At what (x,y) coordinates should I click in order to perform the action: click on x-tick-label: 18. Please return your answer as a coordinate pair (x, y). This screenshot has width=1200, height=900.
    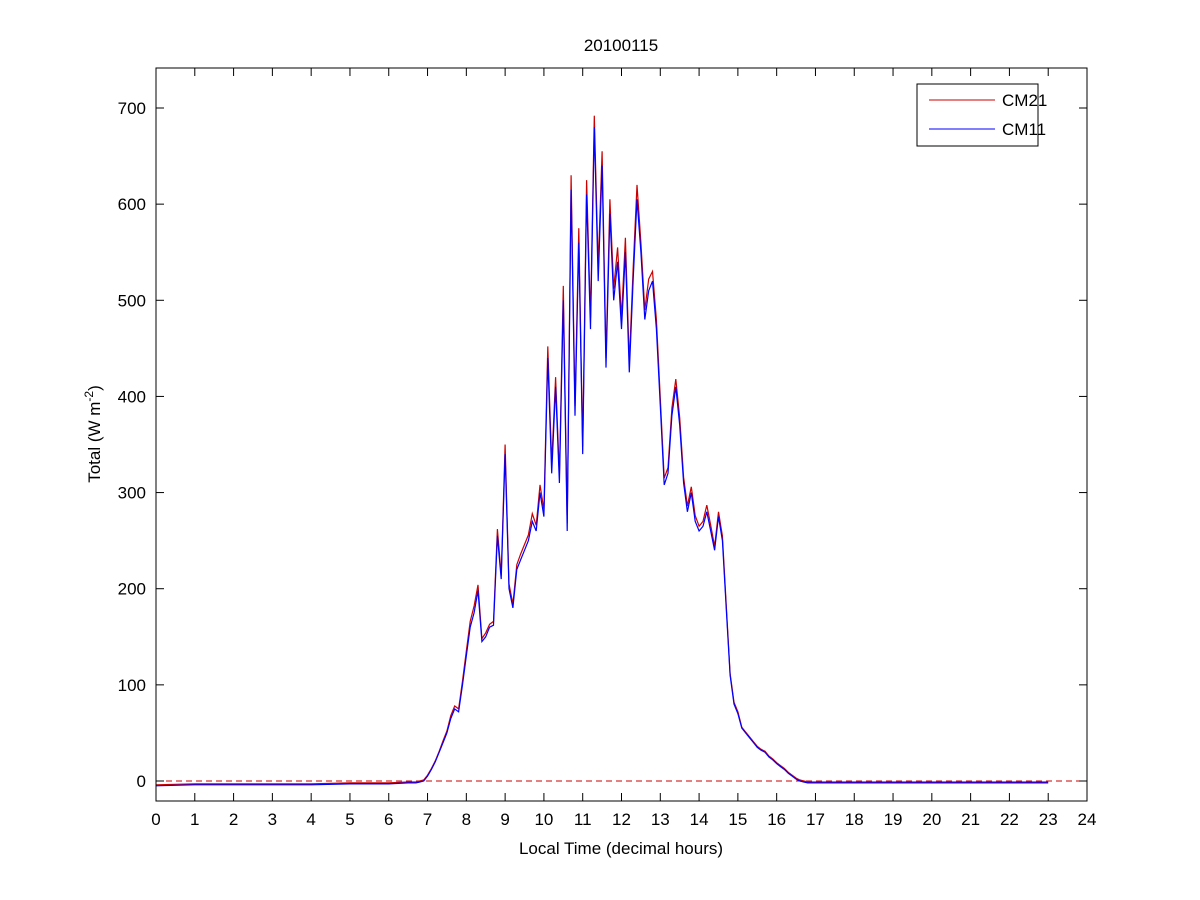
    Looking at the image, I should click on (854, 819).